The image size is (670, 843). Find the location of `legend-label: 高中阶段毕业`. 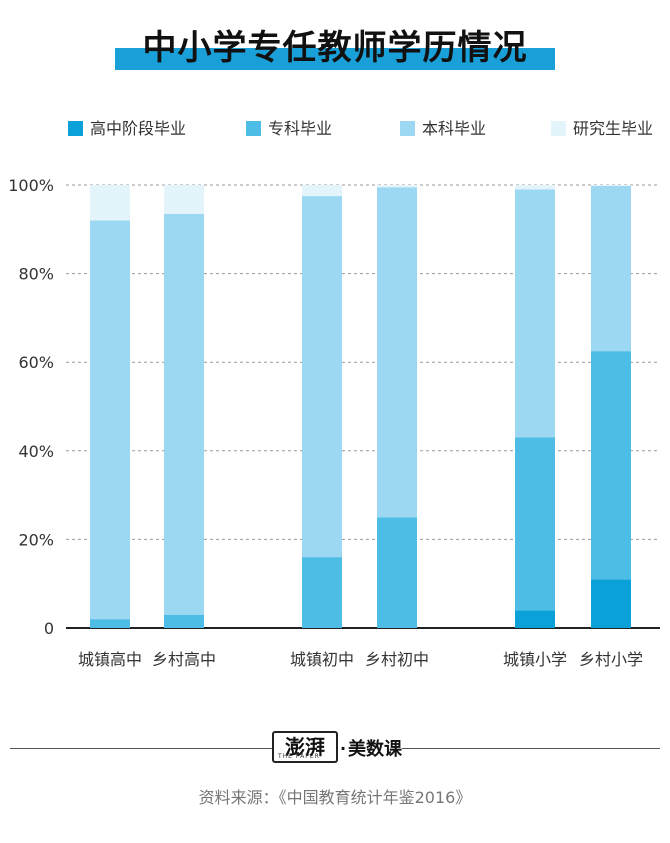

legend-label: 高中阶段毕业 is located at coordinates (138, 128).